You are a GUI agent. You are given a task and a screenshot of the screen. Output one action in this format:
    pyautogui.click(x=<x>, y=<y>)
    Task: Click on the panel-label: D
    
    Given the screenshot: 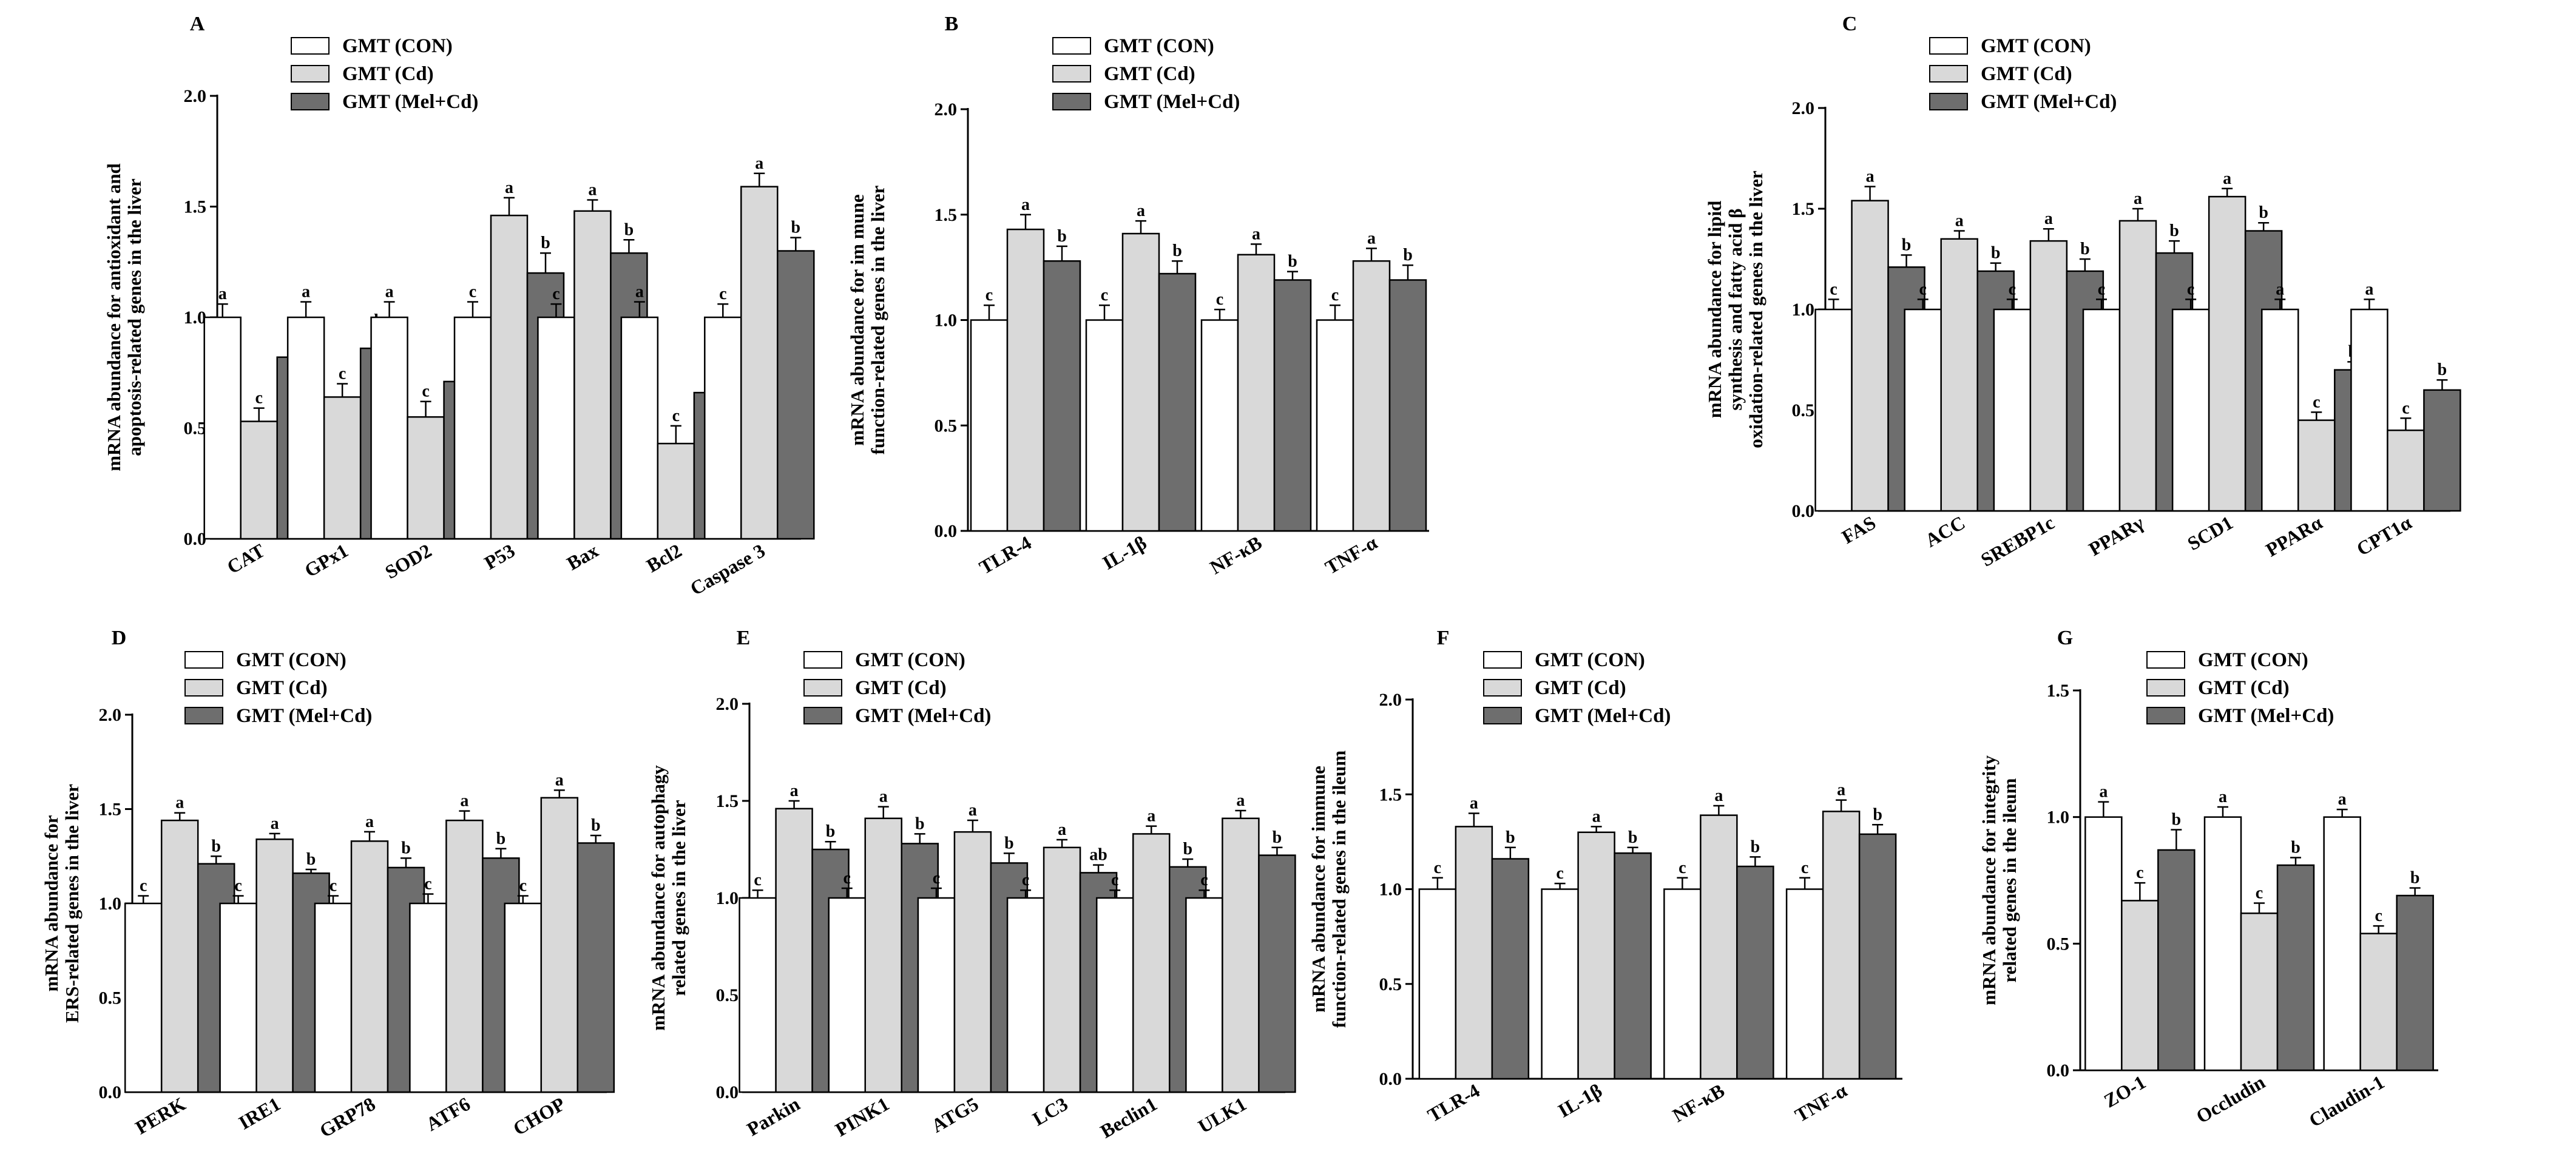 What is the action you would take?
    pyautogui.click(x=119, y=638)
    